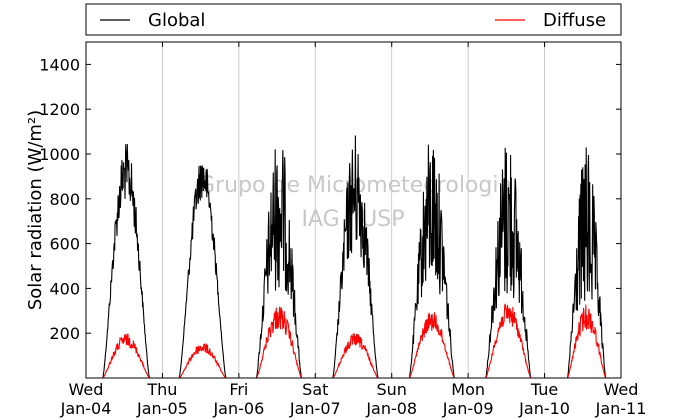 The width and height of the screenshot is (690, 420). Describe the element at coordinates (353, 341) in the screenshot. I see `series-line-diffuse` at that location.